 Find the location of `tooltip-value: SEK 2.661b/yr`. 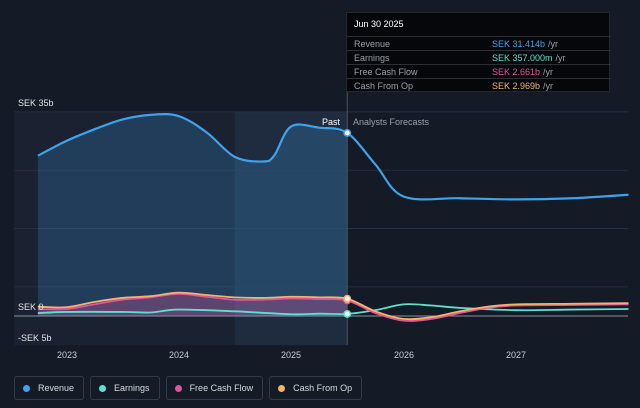

tooltip-value: SEK 2.661b/yr is located at coordinates (522, 72).